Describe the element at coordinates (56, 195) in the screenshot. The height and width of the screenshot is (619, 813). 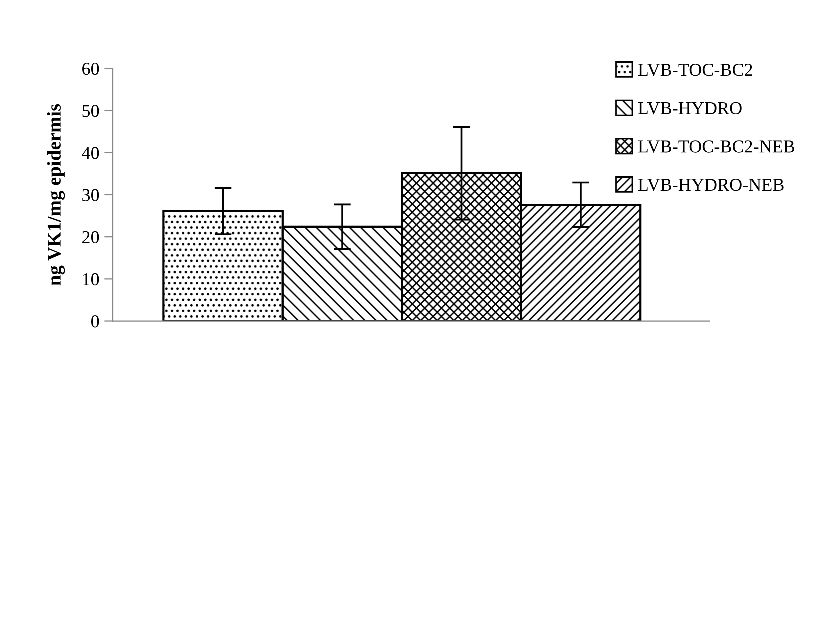
I see `y-axis-title: ng VK1/mg epidermis` at that location.